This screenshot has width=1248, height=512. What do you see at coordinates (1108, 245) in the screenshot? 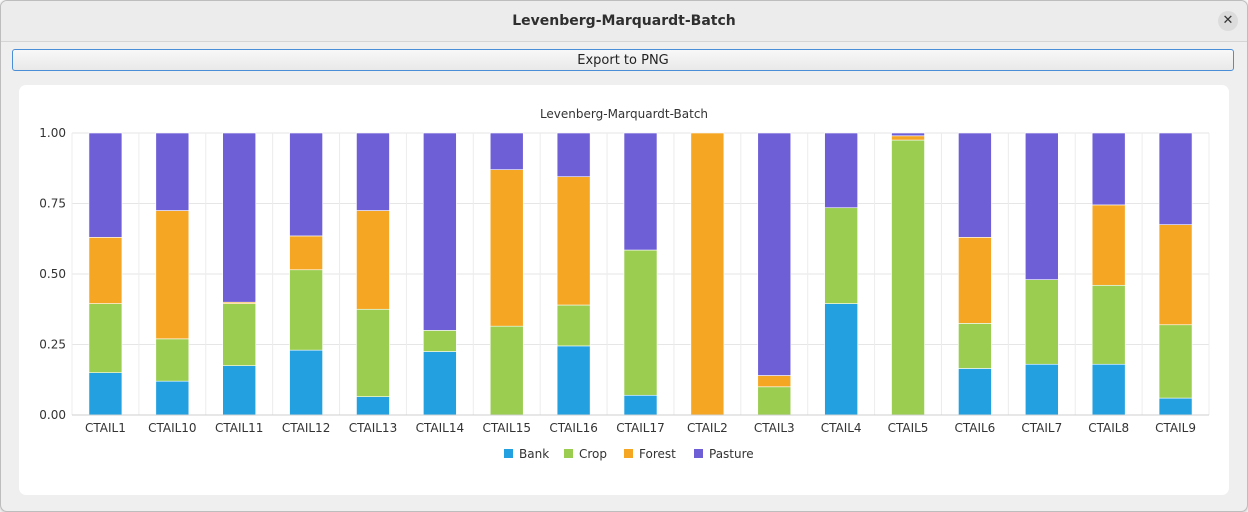
I see `bar-segment-forest-ctail8` at bounding box center [1108, 245].